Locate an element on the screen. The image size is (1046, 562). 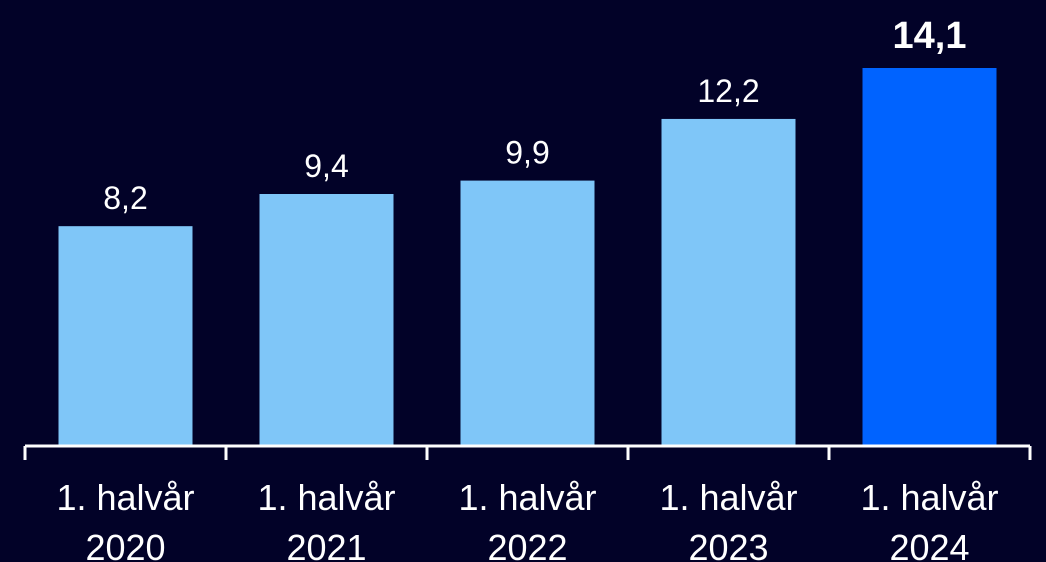
bar-value-label: 9,9 is located at coordinates (527, 153).